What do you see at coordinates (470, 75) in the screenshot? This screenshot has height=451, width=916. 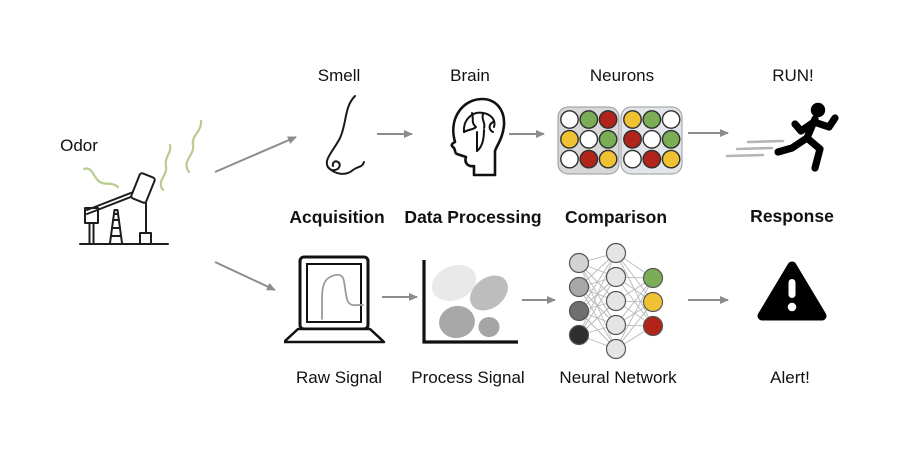 I see `brain-label: Brain` at bounding box center [470, 75].